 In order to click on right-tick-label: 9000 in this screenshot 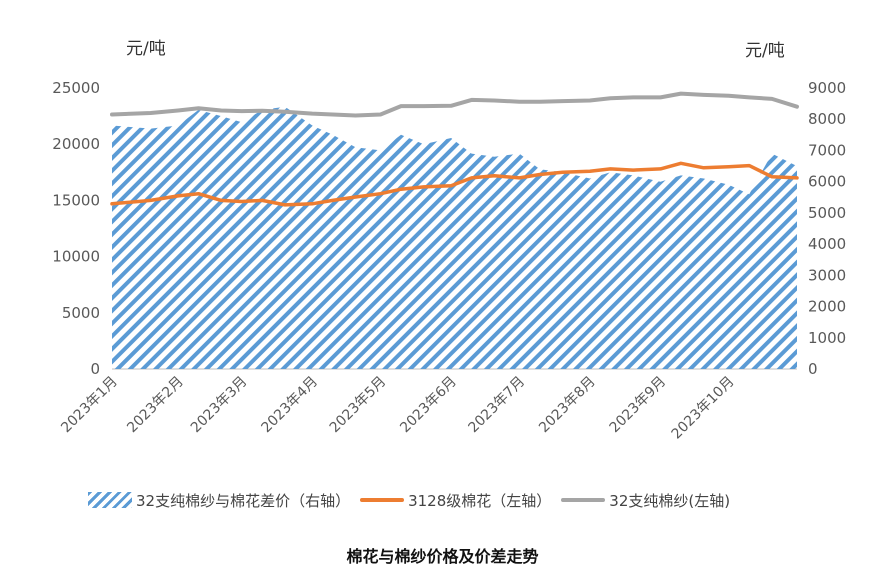, I will do `click(827, 88)`.